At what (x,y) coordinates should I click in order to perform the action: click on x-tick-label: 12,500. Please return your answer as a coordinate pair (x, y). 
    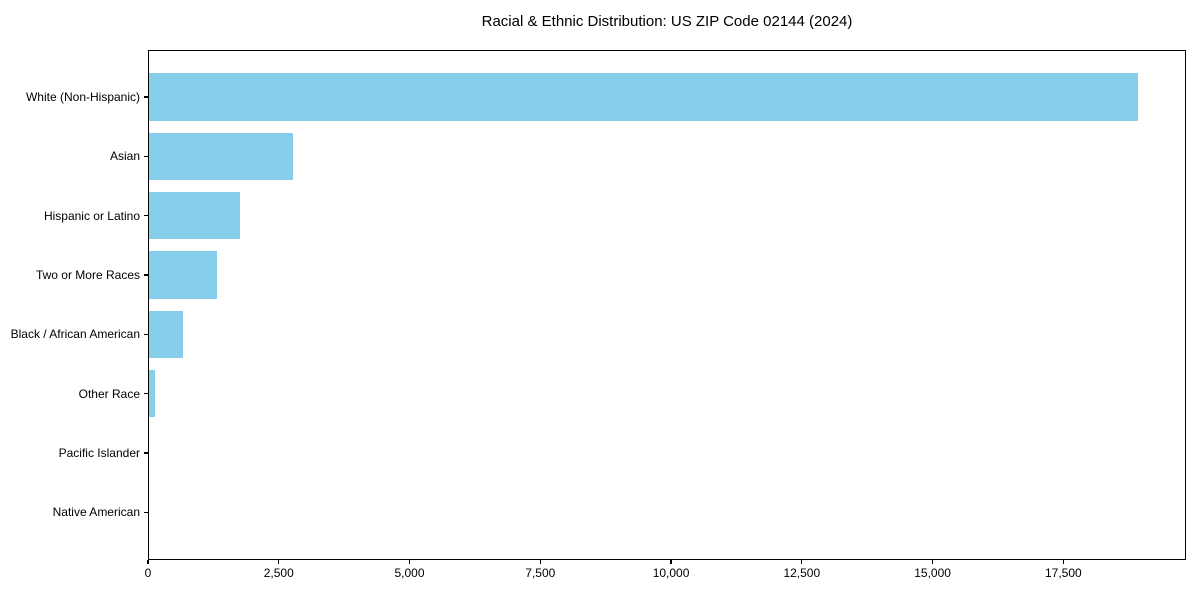
    Looking at the image, I should click on (802, 573).